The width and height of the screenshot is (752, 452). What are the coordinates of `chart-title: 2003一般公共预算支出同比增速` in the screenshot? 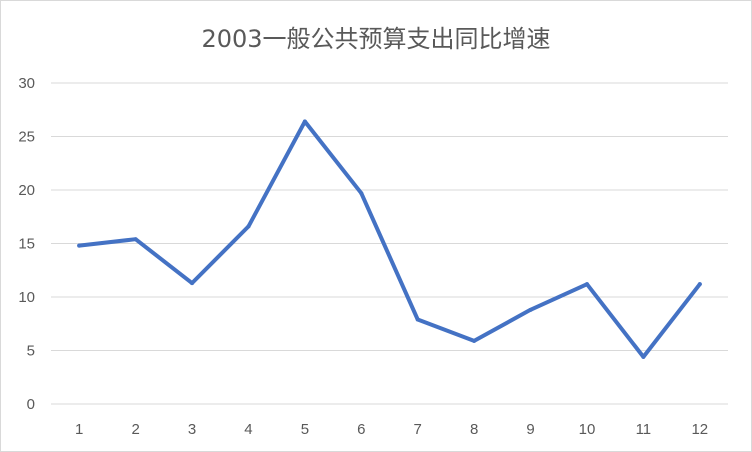 It's located at (376, 39).